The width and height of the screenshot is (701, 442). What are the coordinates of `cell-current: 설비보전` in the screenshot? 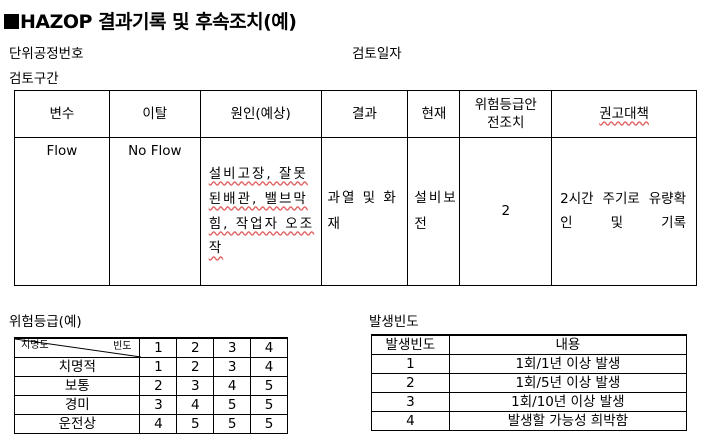 It's located at (434, 211).